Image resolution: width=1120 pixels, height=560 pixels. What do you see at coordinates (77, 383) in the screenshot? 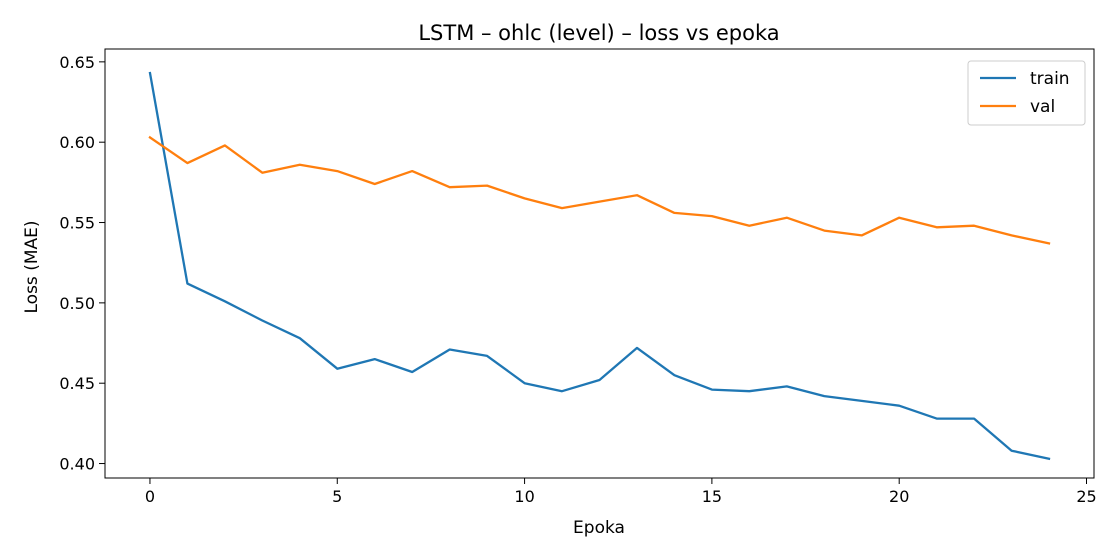
I see `y-tick-label-1: 0.45` at bounding box center [77, 383].